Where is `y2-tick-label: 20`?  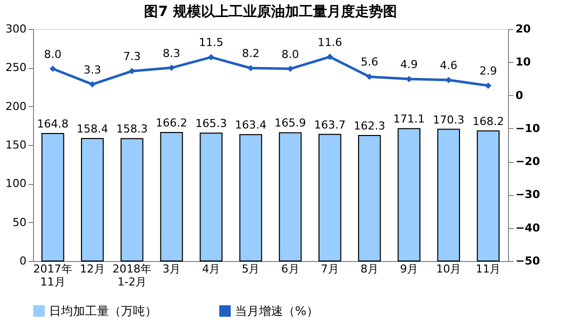 y2-tick-label: 20 is located at coordinates (524, 29).